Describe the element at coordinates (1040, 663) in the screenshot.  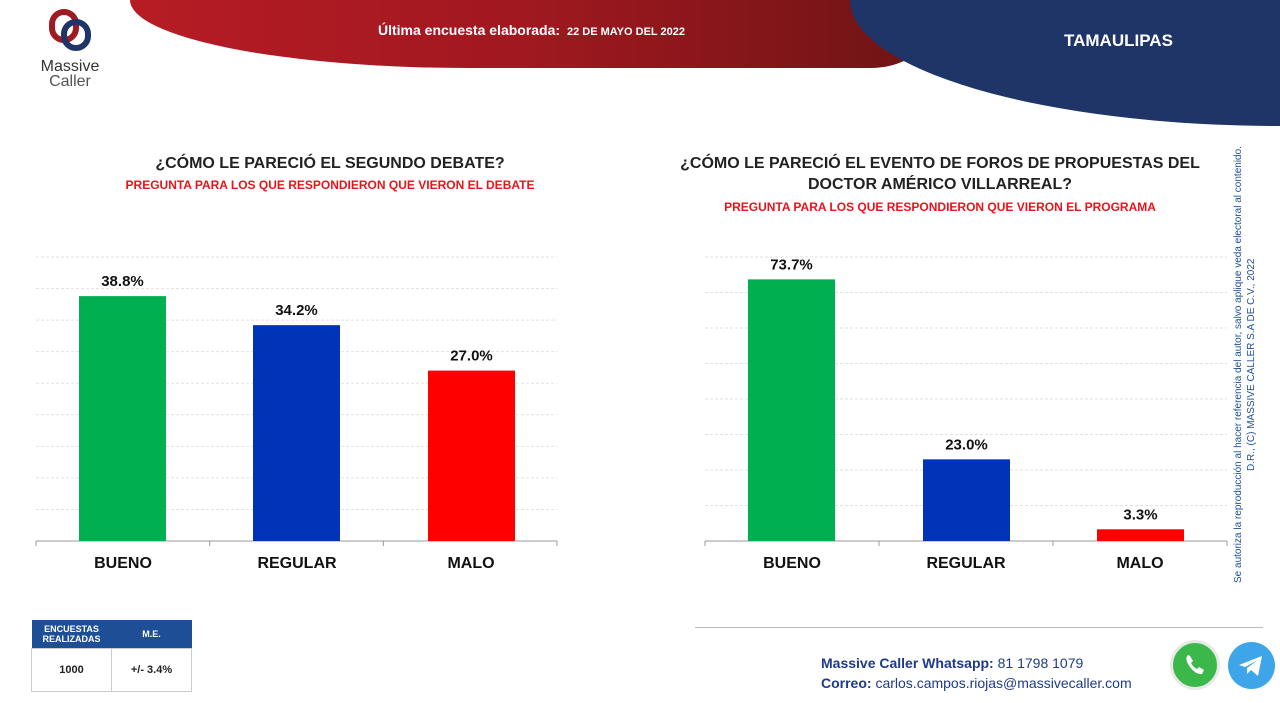
I see `whatsapp-number: 81 1798 1079` at that location.